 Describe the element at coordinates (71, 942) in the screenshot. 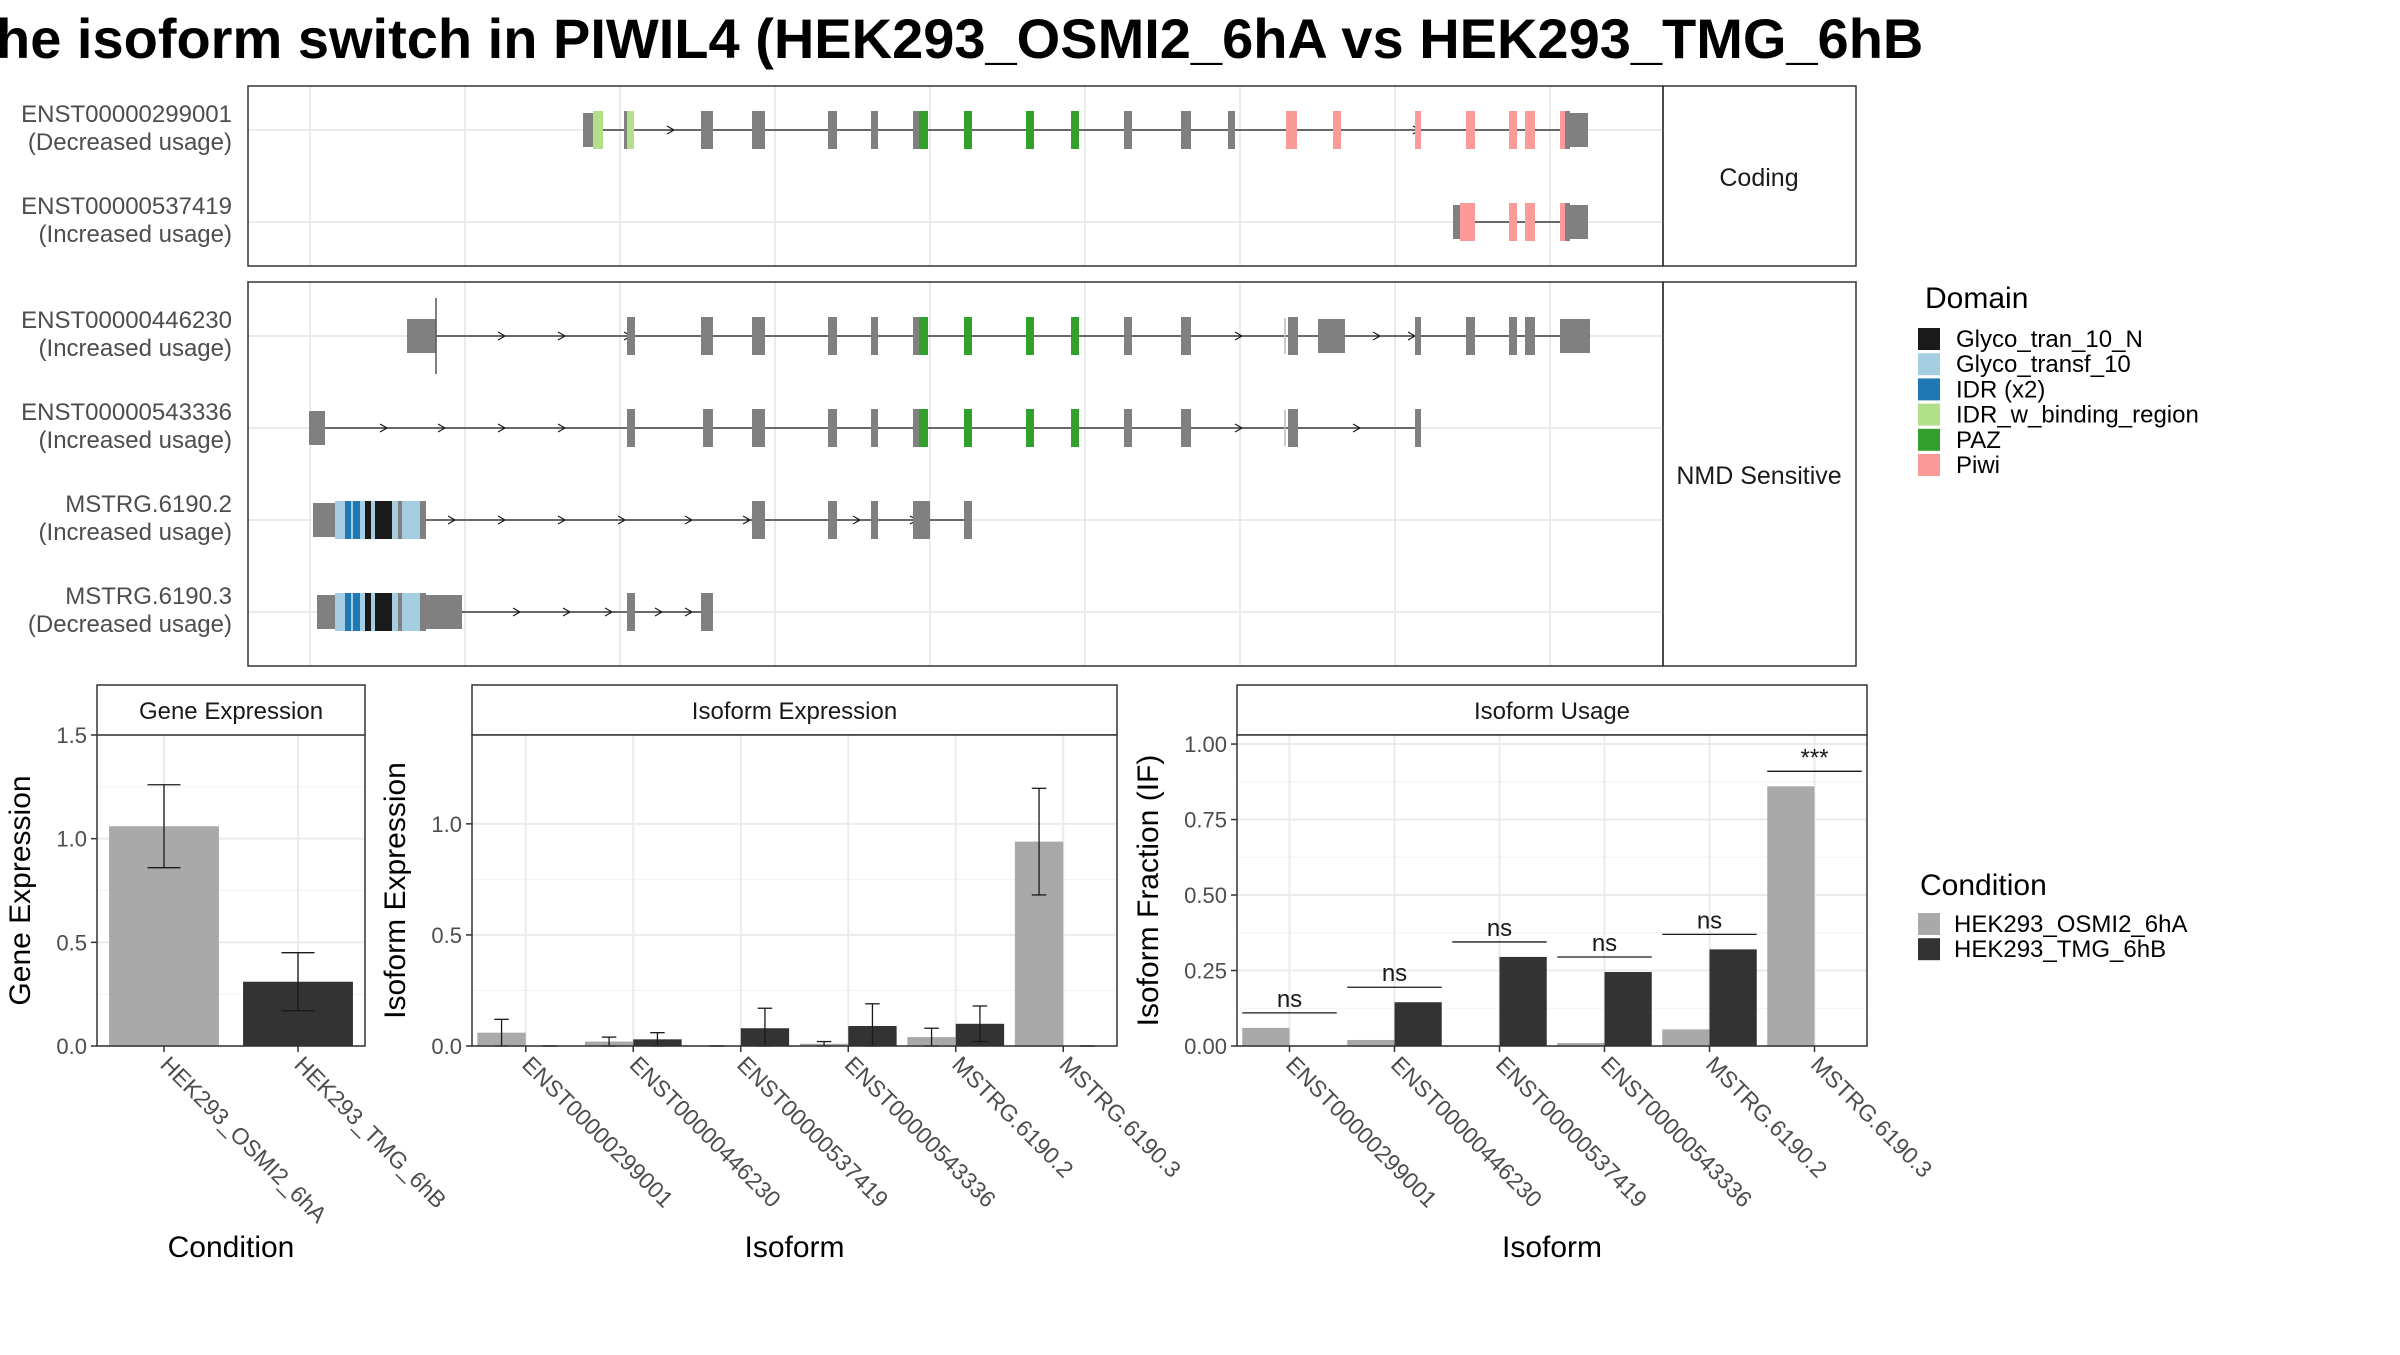

I see `y-tick-label: 0.5` at that location.